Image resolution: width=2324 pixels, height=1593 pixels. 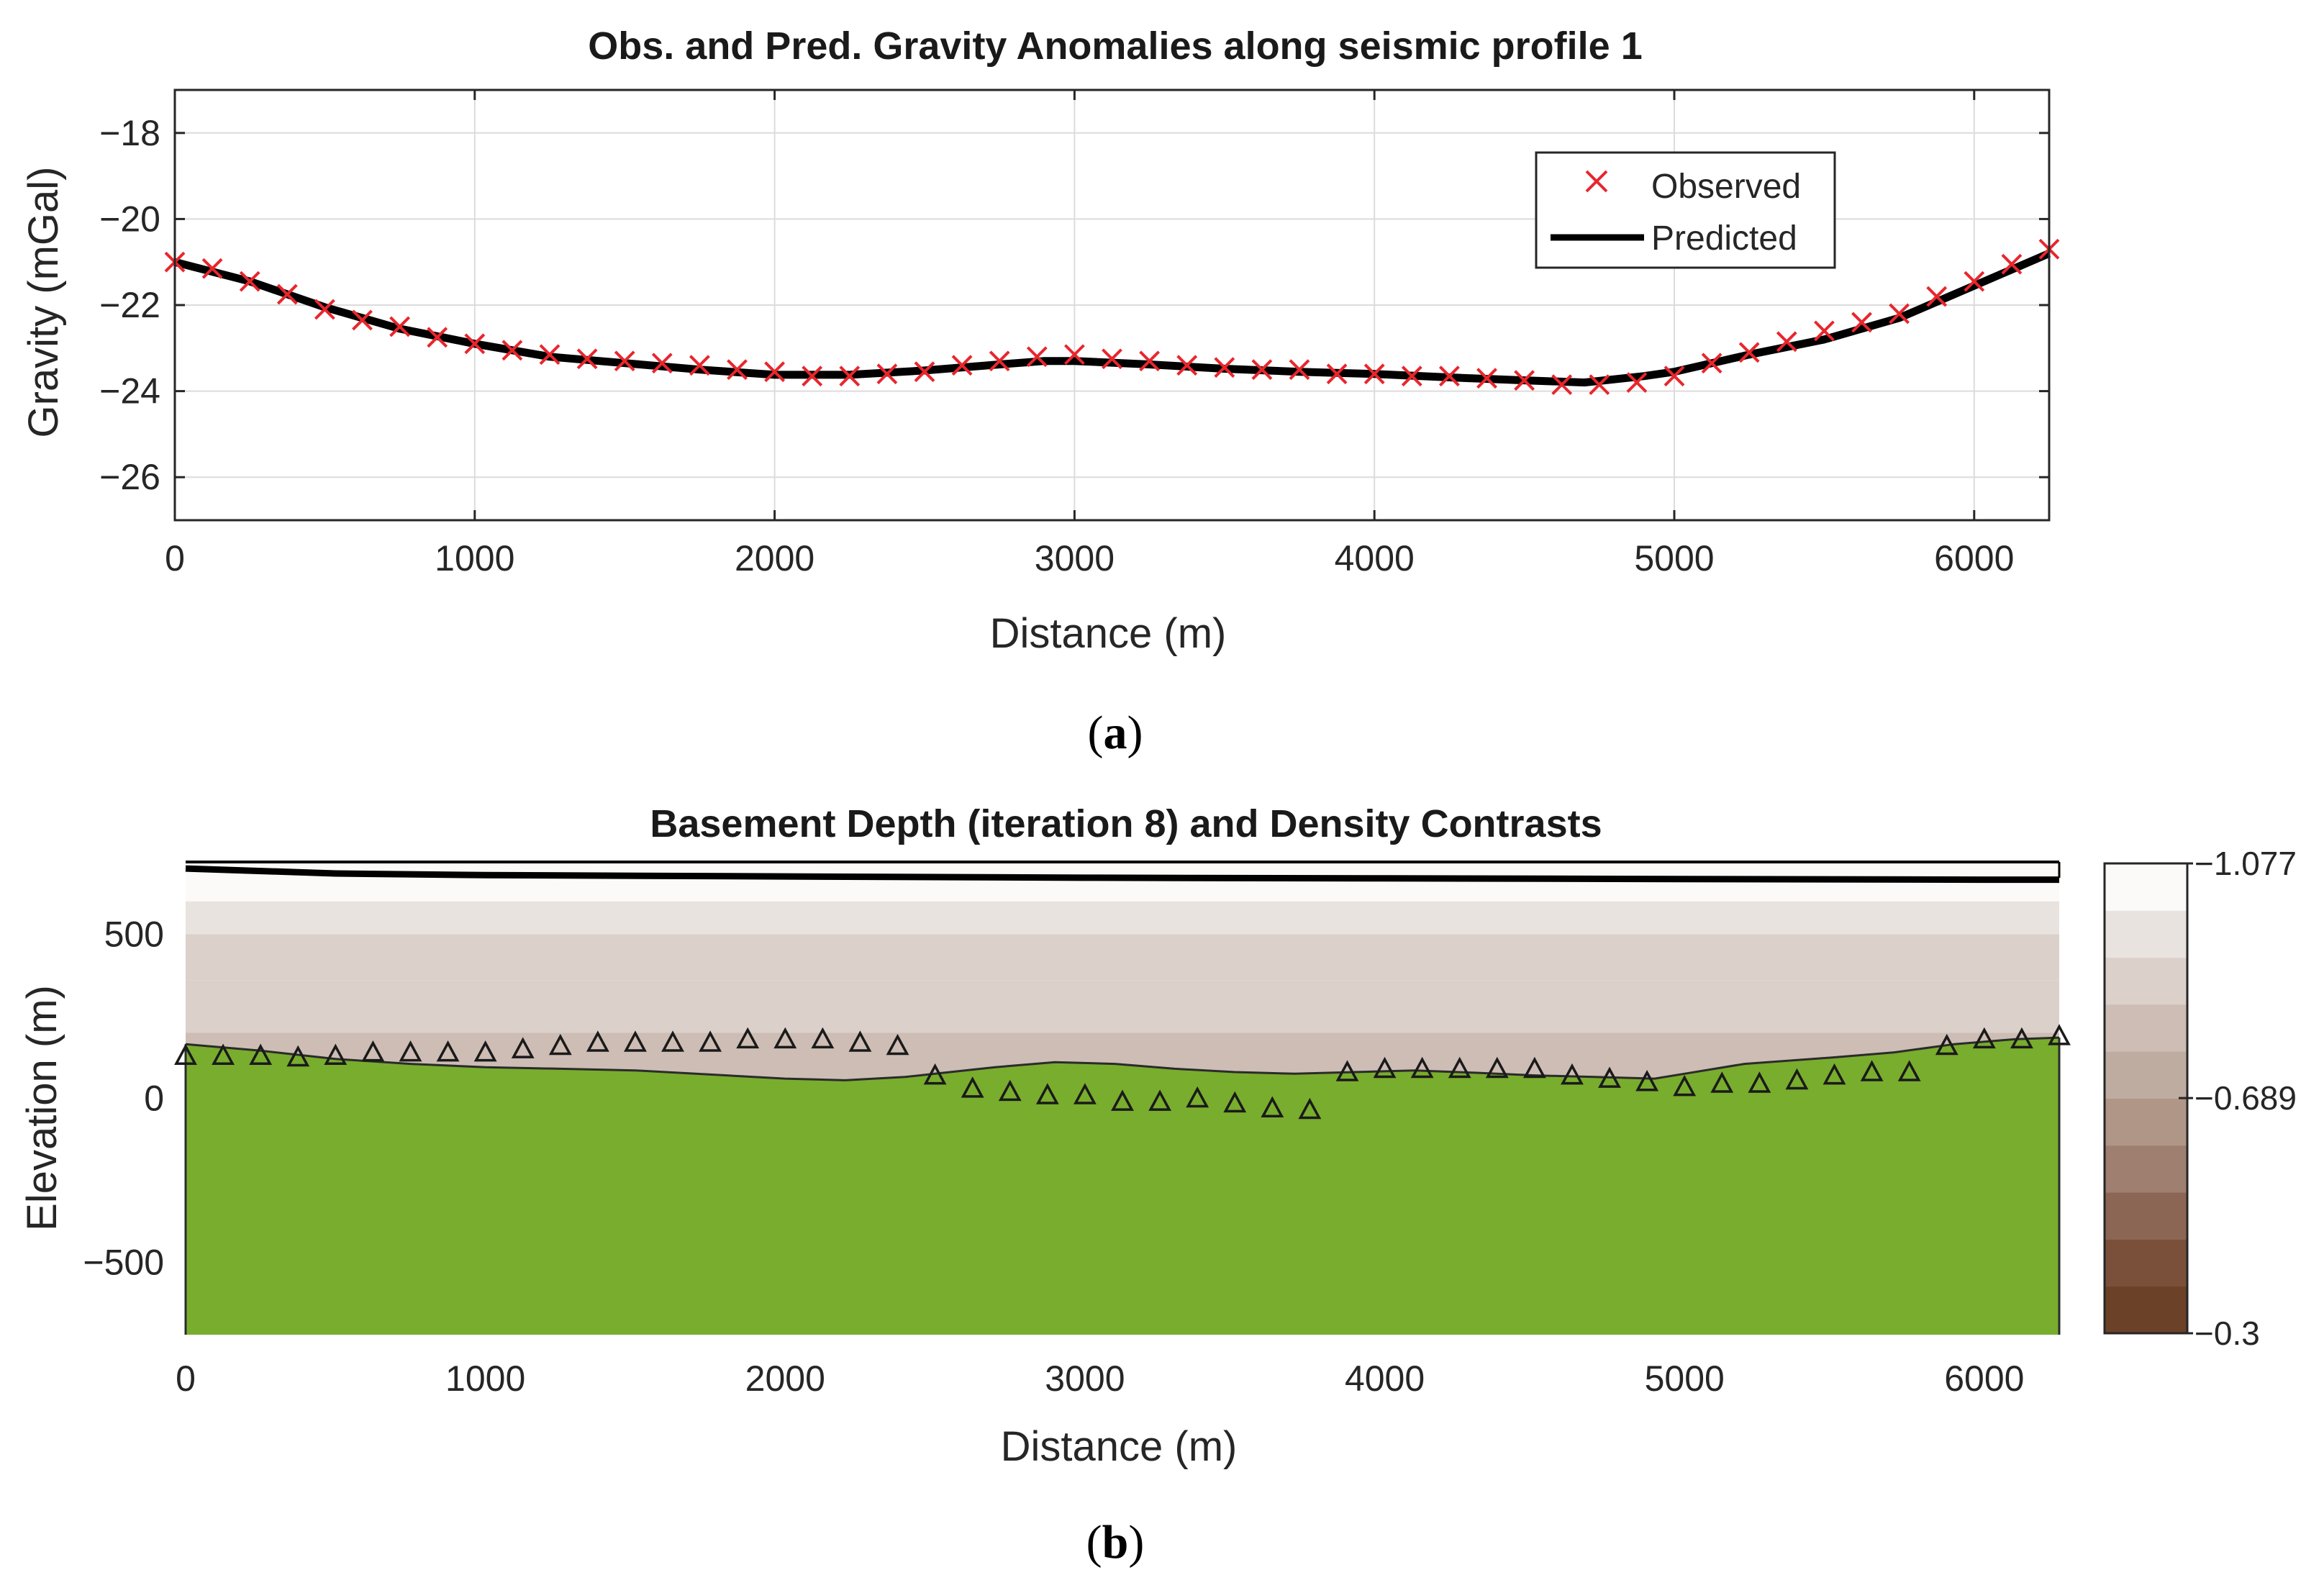 What do you see at coordinates (129, 305) in the screenshot?
I see `panel-a-ytick-label: −22` at bounding box center [129, 305].